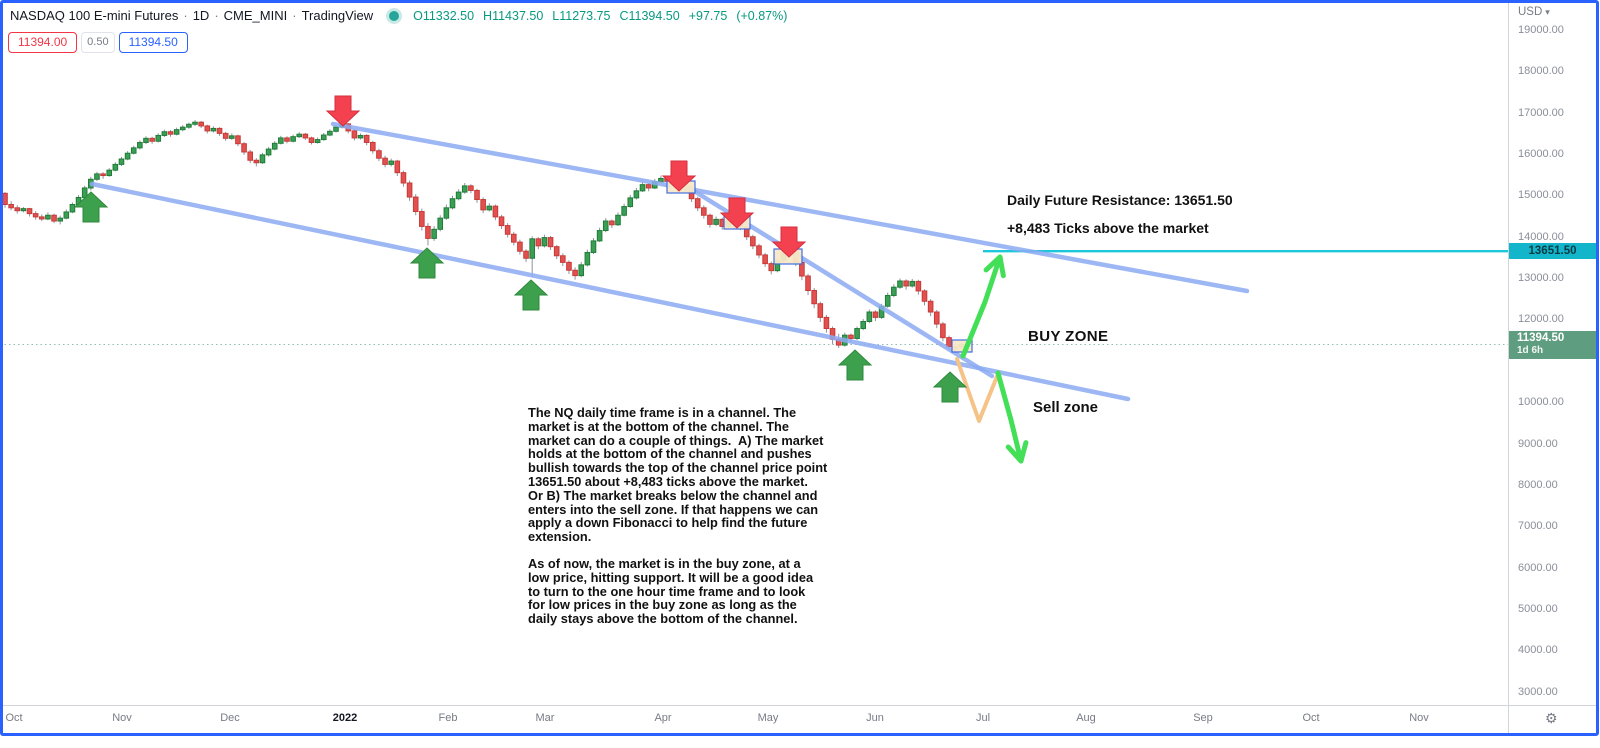 The height and width of the screenshot is (748, 1600). I want to click on currency-dropdown: USD ▾, so click(1534, 12).